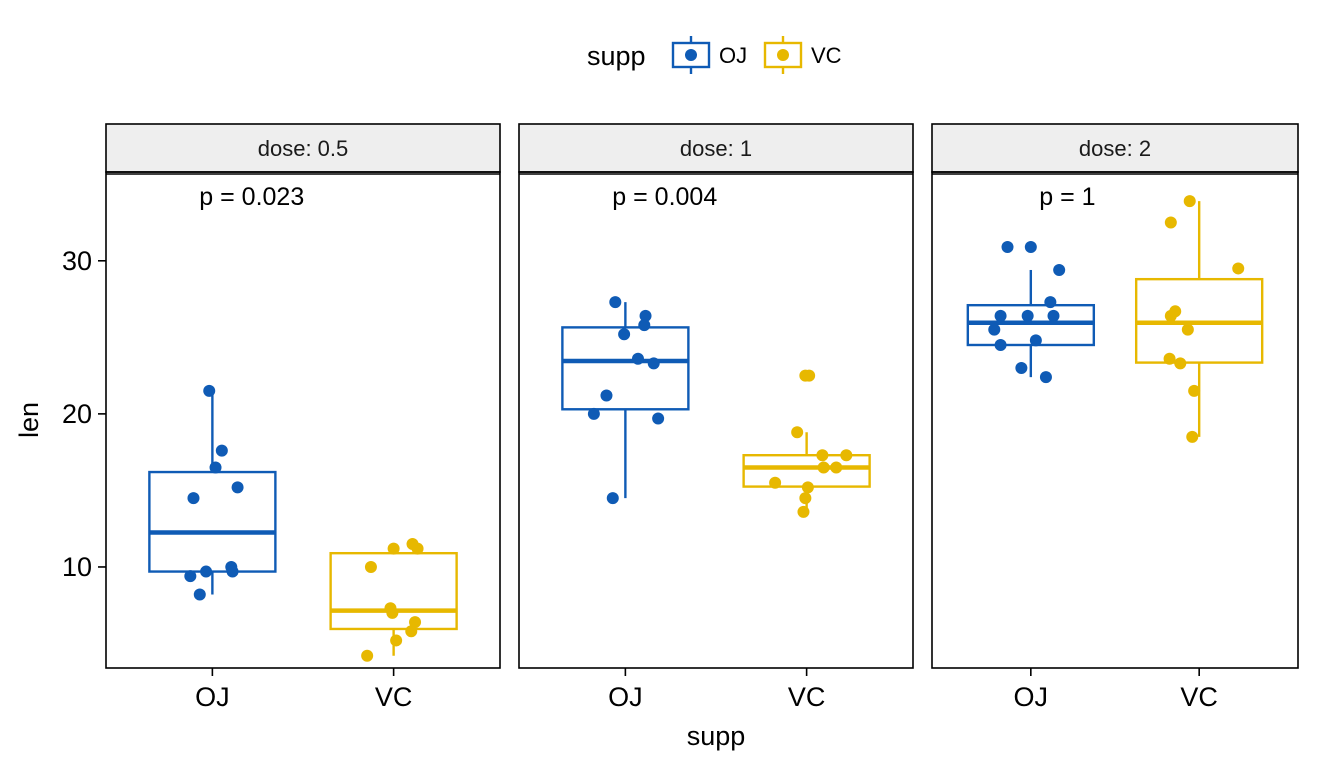 The image size is (1344, 768). I want to click on facet-strip-label: dose: 0.5, so click(303, 148).